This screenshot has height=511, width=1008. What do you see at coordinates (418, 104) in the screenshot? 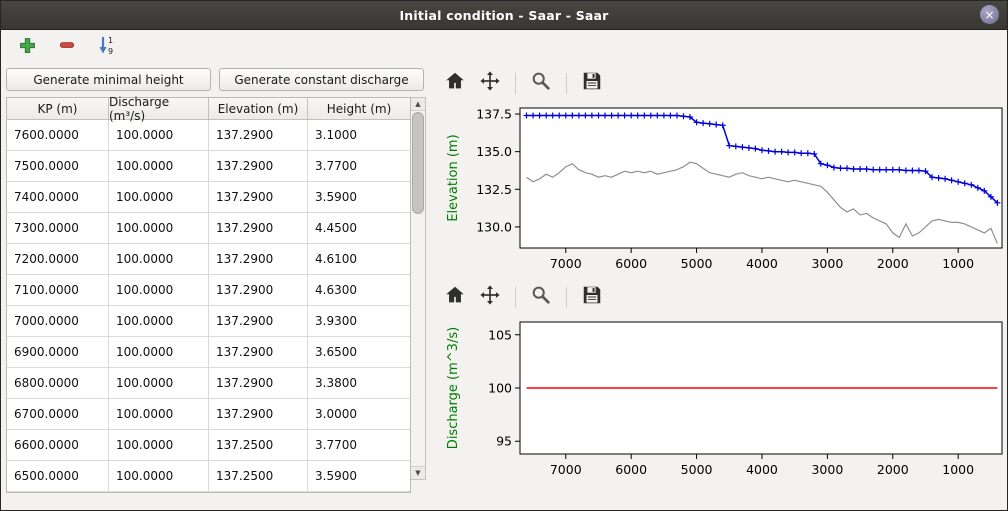
I see `scroll-up-icon: ▲` at bounding box center [418, 104].